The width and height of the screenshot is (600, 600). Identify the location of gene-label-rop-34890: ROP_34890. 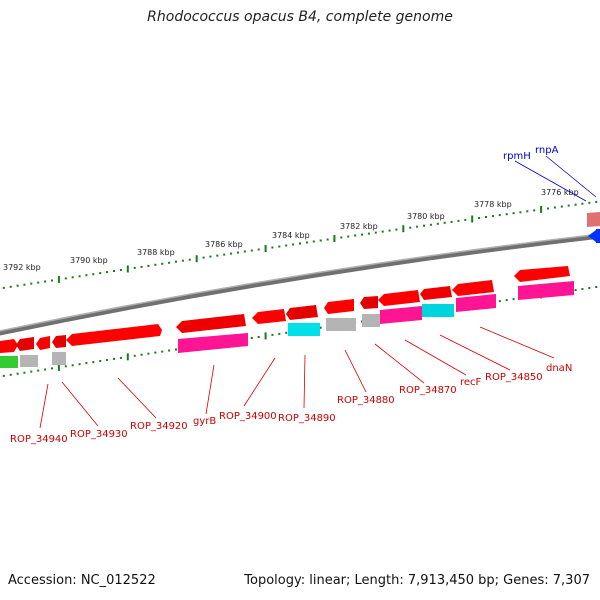
(307, 418).